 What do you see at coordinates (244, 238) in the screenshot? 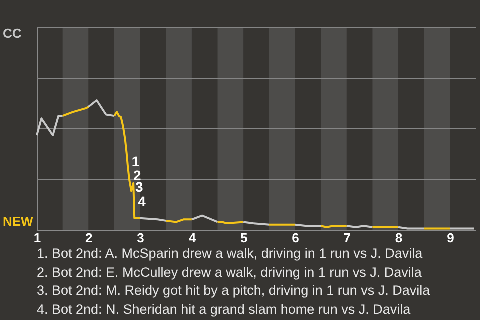
I see `x-tick-label: 5` at bounding box center [244, 238].